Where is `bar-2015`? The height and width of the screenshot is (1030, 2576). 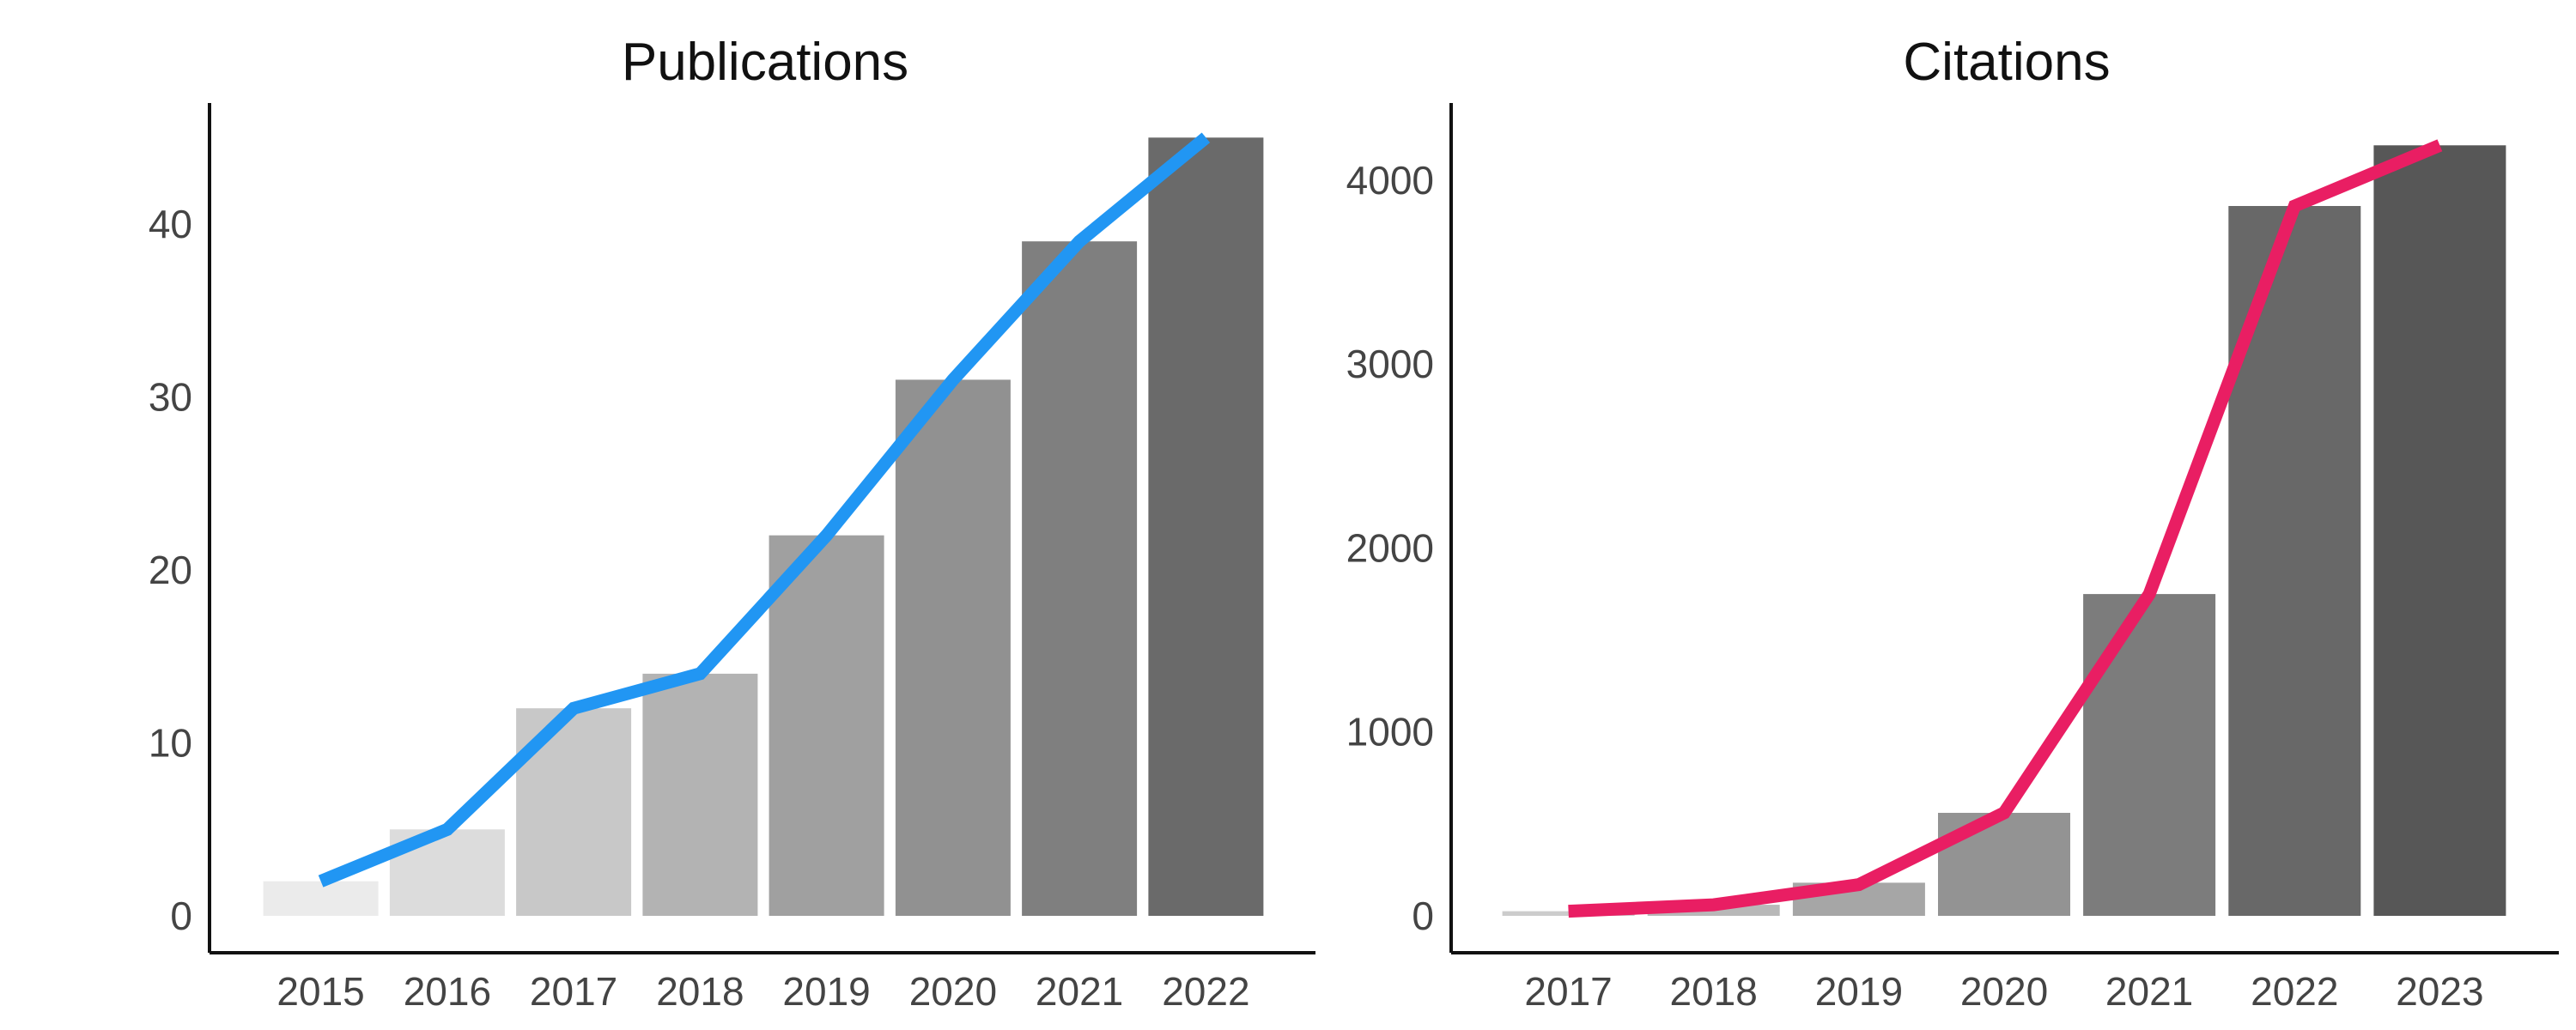 bar-2015 is located at coordinates (321, 898).